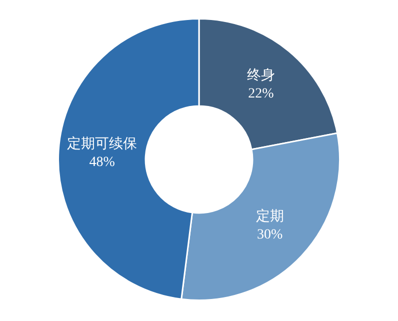  Describe the element at coordinates (269, 235) in the screenshot. I see `data-label: 30%` at that location.